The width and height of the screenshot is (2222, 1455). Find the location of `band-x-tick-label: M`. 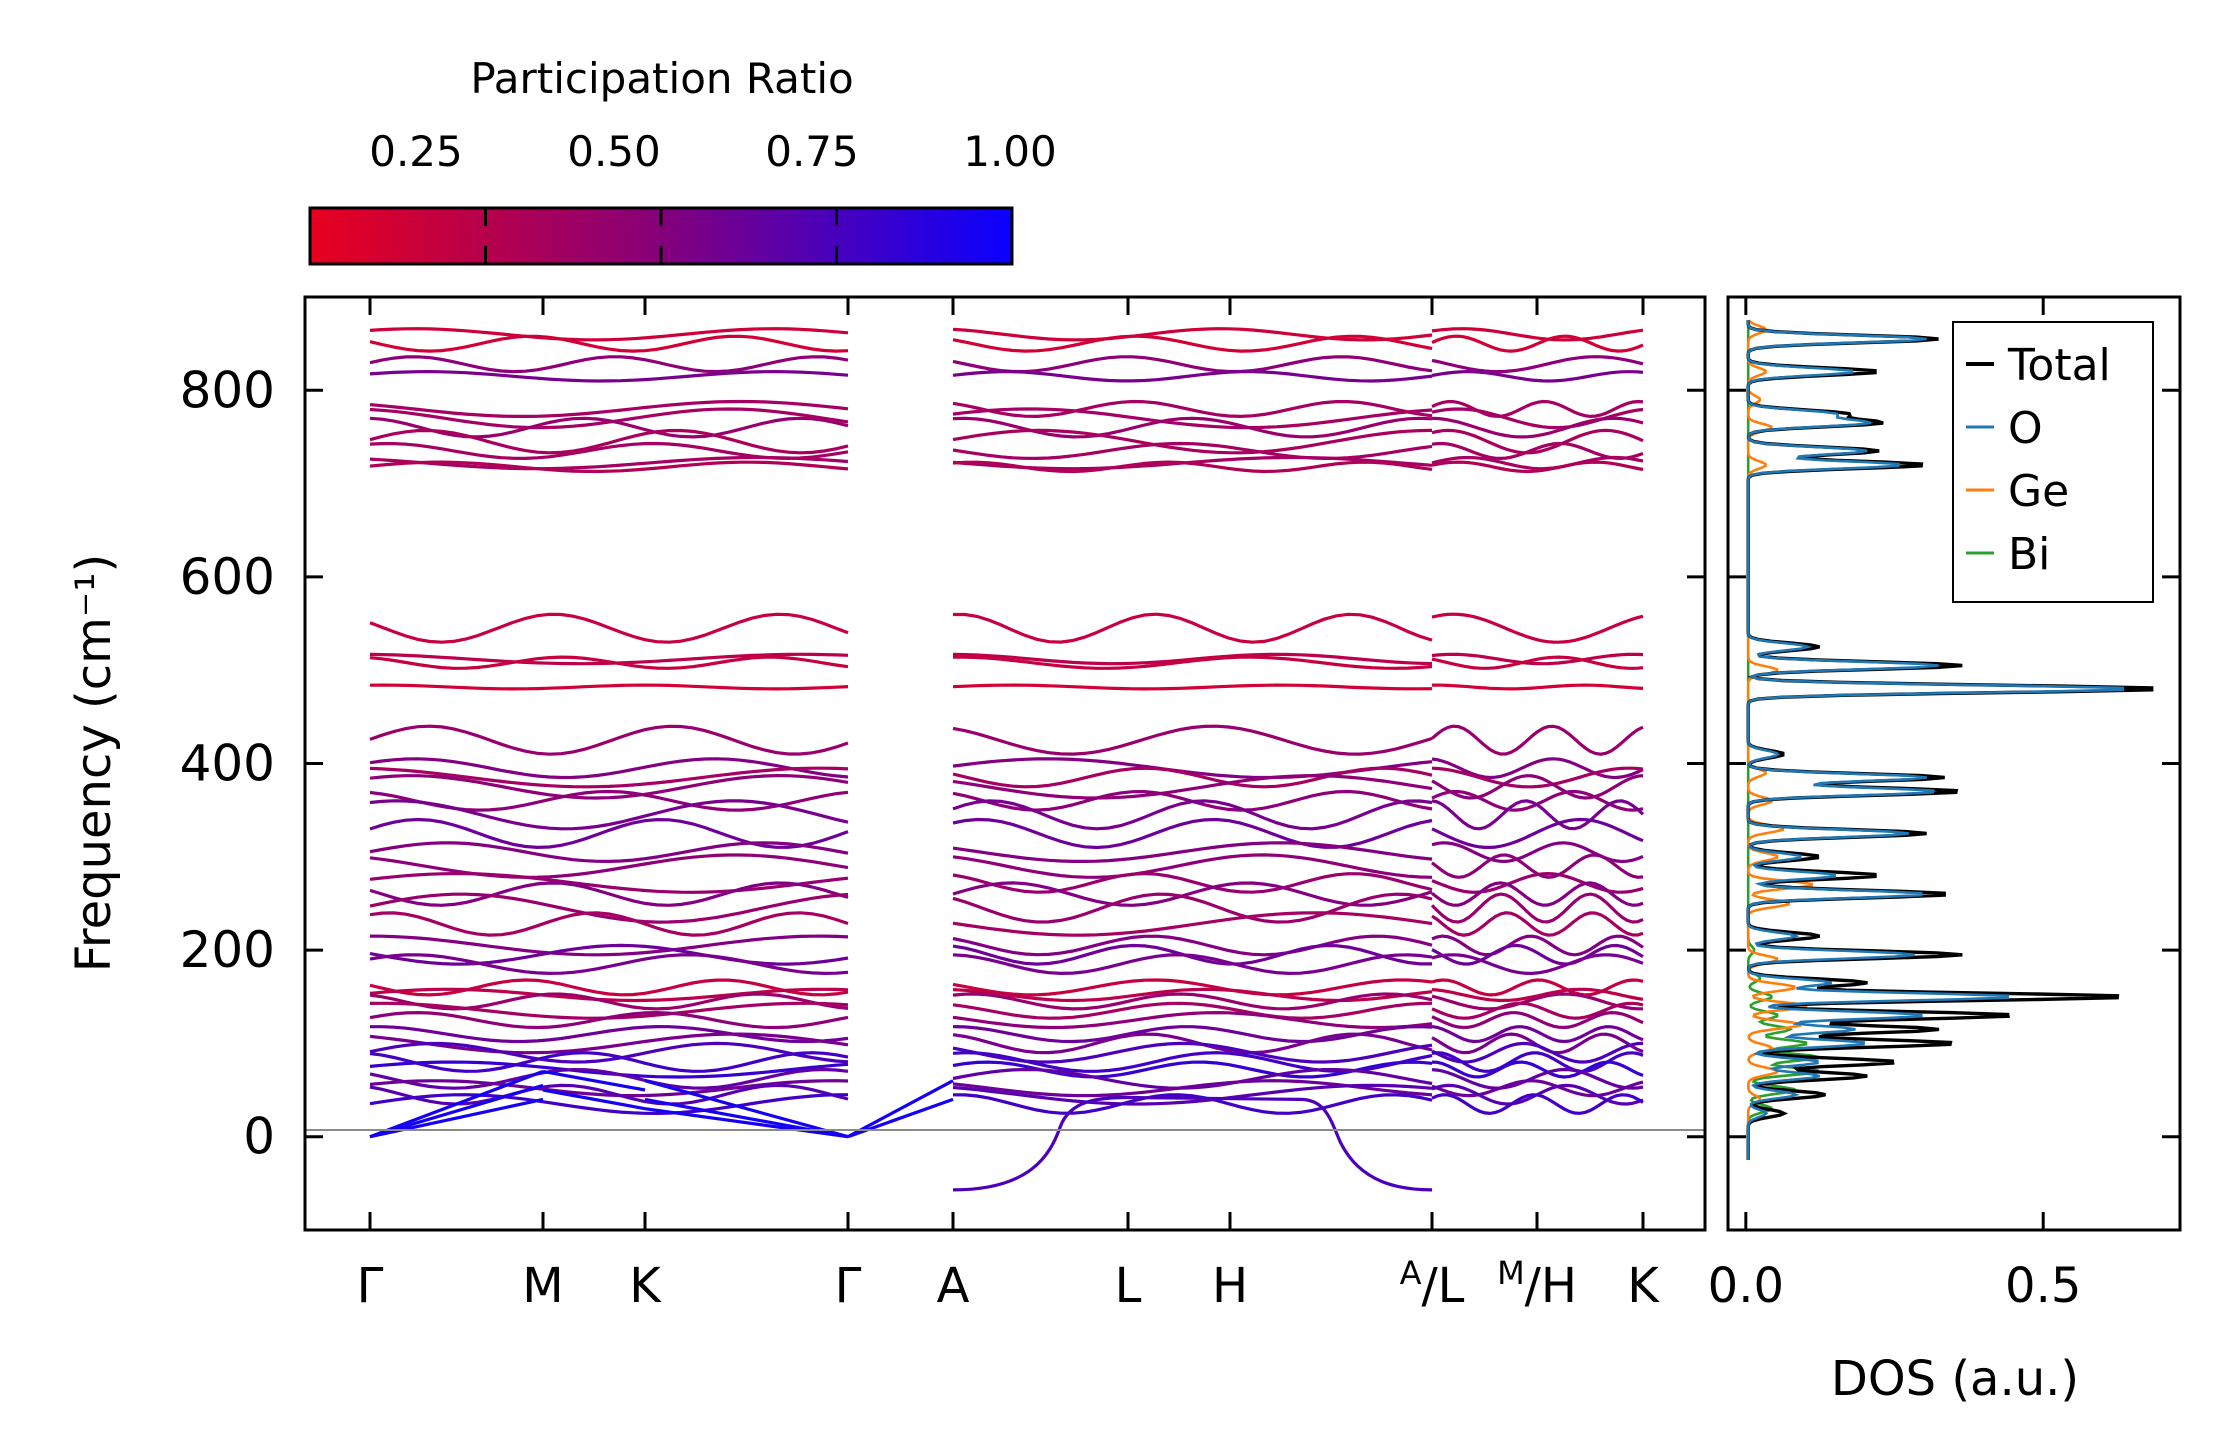

band-x-tick-label: M is located at coordinates (542, 1286).